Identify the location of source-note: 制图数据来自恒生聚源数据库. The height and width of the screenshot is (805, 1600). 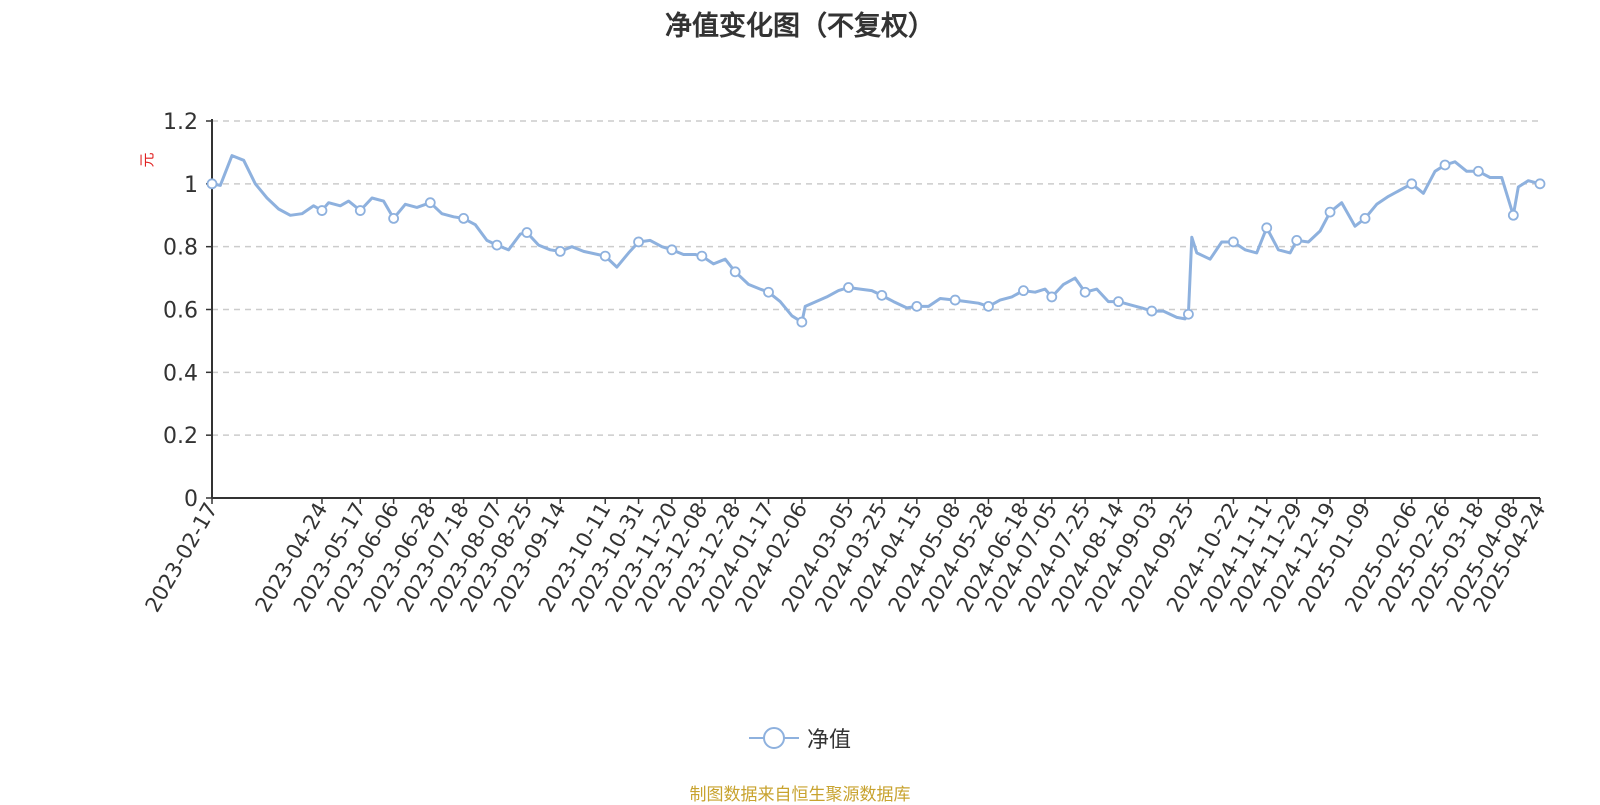
(800, 795).